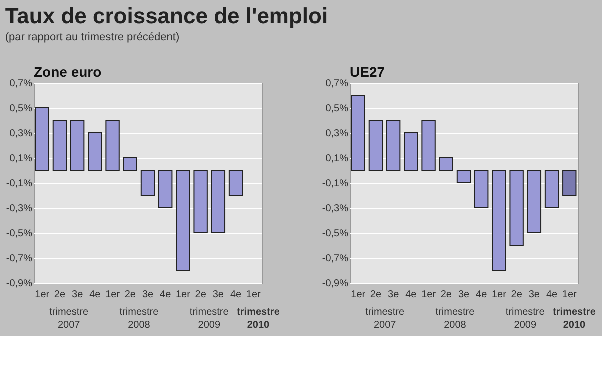 The width and height of the screenshot is (606, 369). Describe the element at coordinates (68, 72) in the screenshot. I see `text: Zone euro` at that location.